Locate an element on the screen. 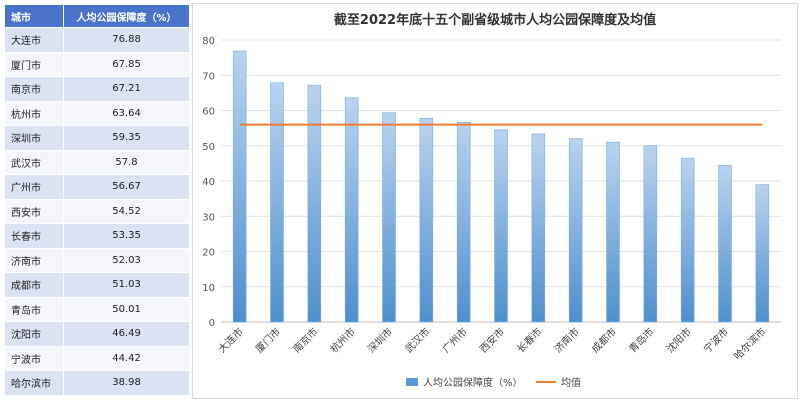 The image size is (800, 400). table-row: 青岛市 50.01 is located at coordinates (96, 309).